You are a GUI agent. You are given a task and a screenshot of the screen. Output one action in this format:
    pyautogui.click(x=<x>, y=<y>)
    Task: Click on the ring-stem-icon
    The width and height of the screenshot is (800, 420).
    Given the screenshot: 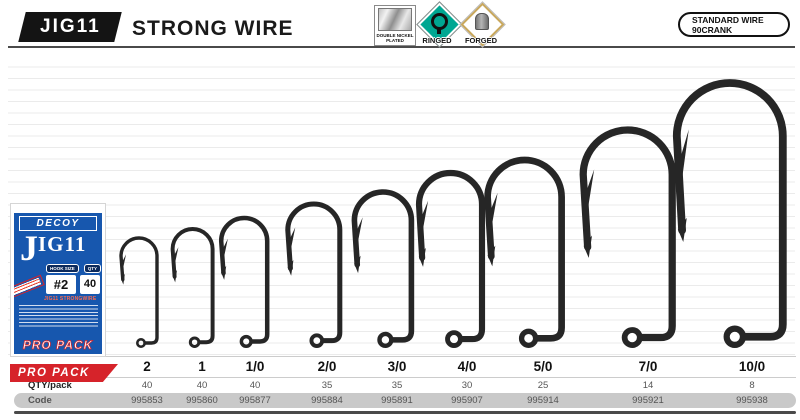 What is the action you would take?
    pyautogui.click(x=439, y=31)
    